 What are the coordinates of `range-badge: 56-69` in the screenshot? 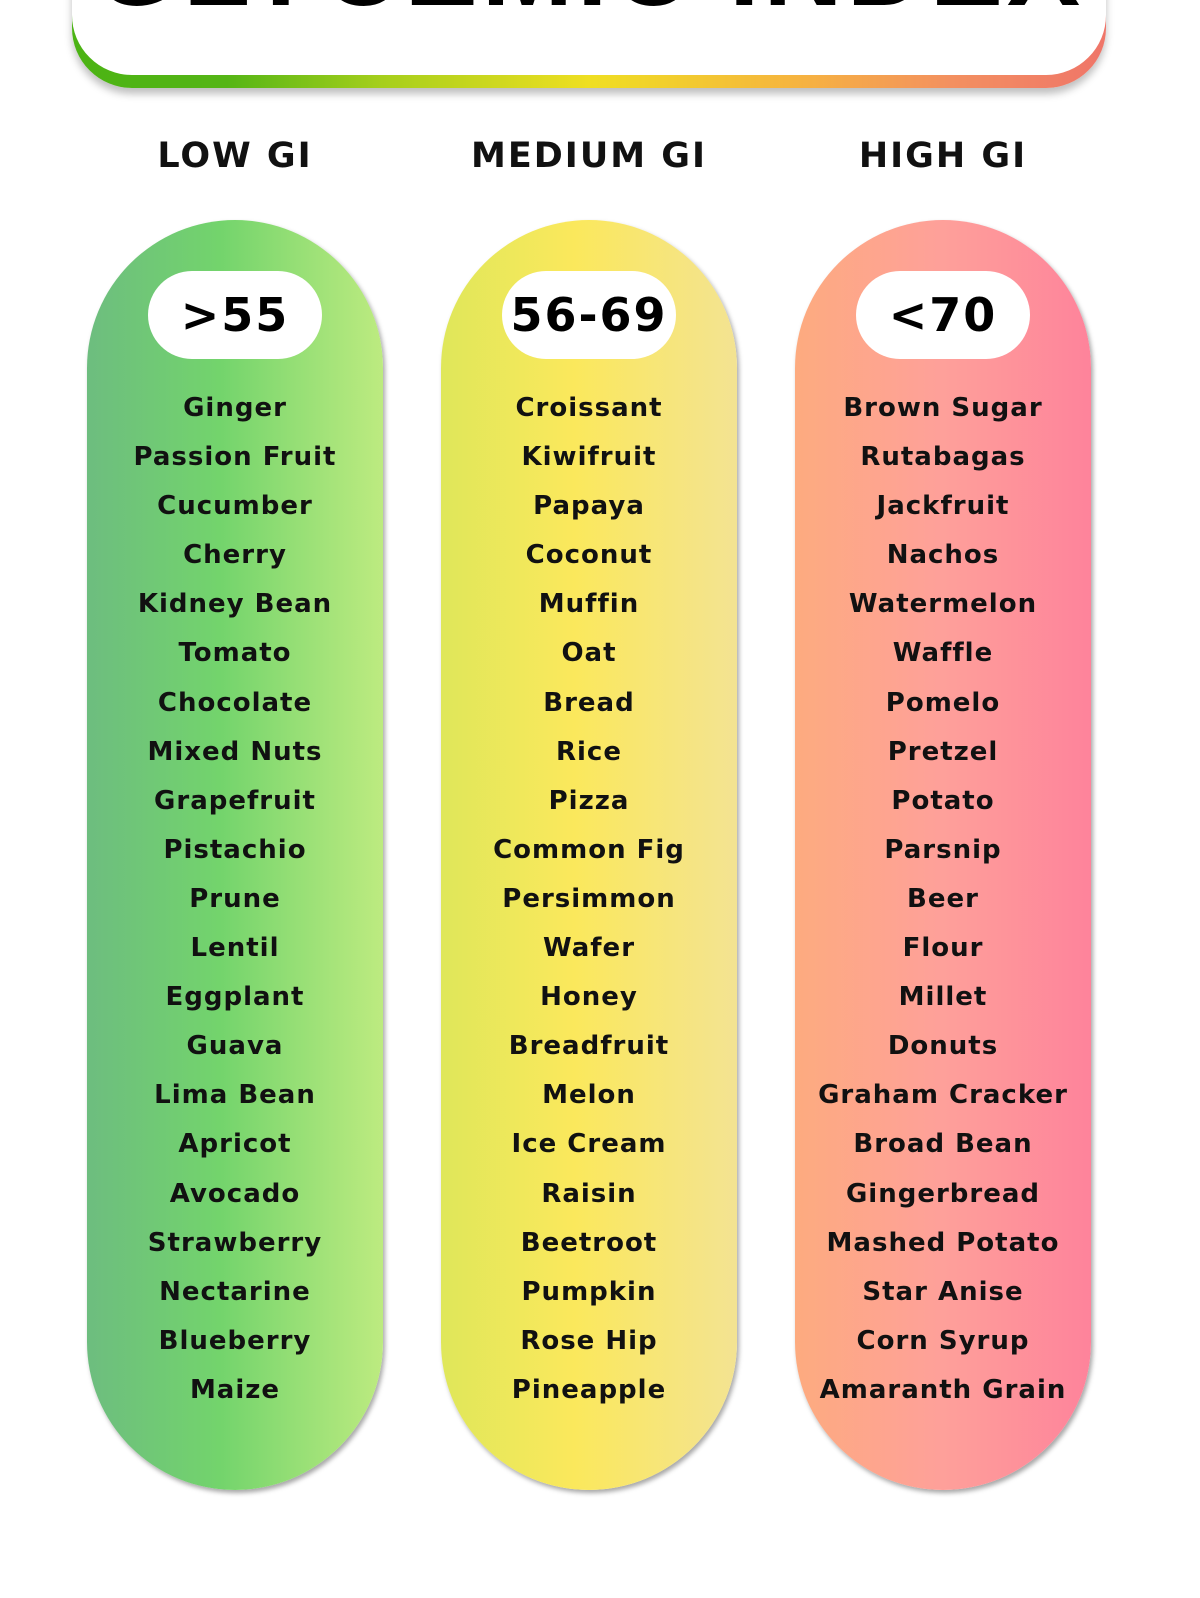 It's located at (589, 315).